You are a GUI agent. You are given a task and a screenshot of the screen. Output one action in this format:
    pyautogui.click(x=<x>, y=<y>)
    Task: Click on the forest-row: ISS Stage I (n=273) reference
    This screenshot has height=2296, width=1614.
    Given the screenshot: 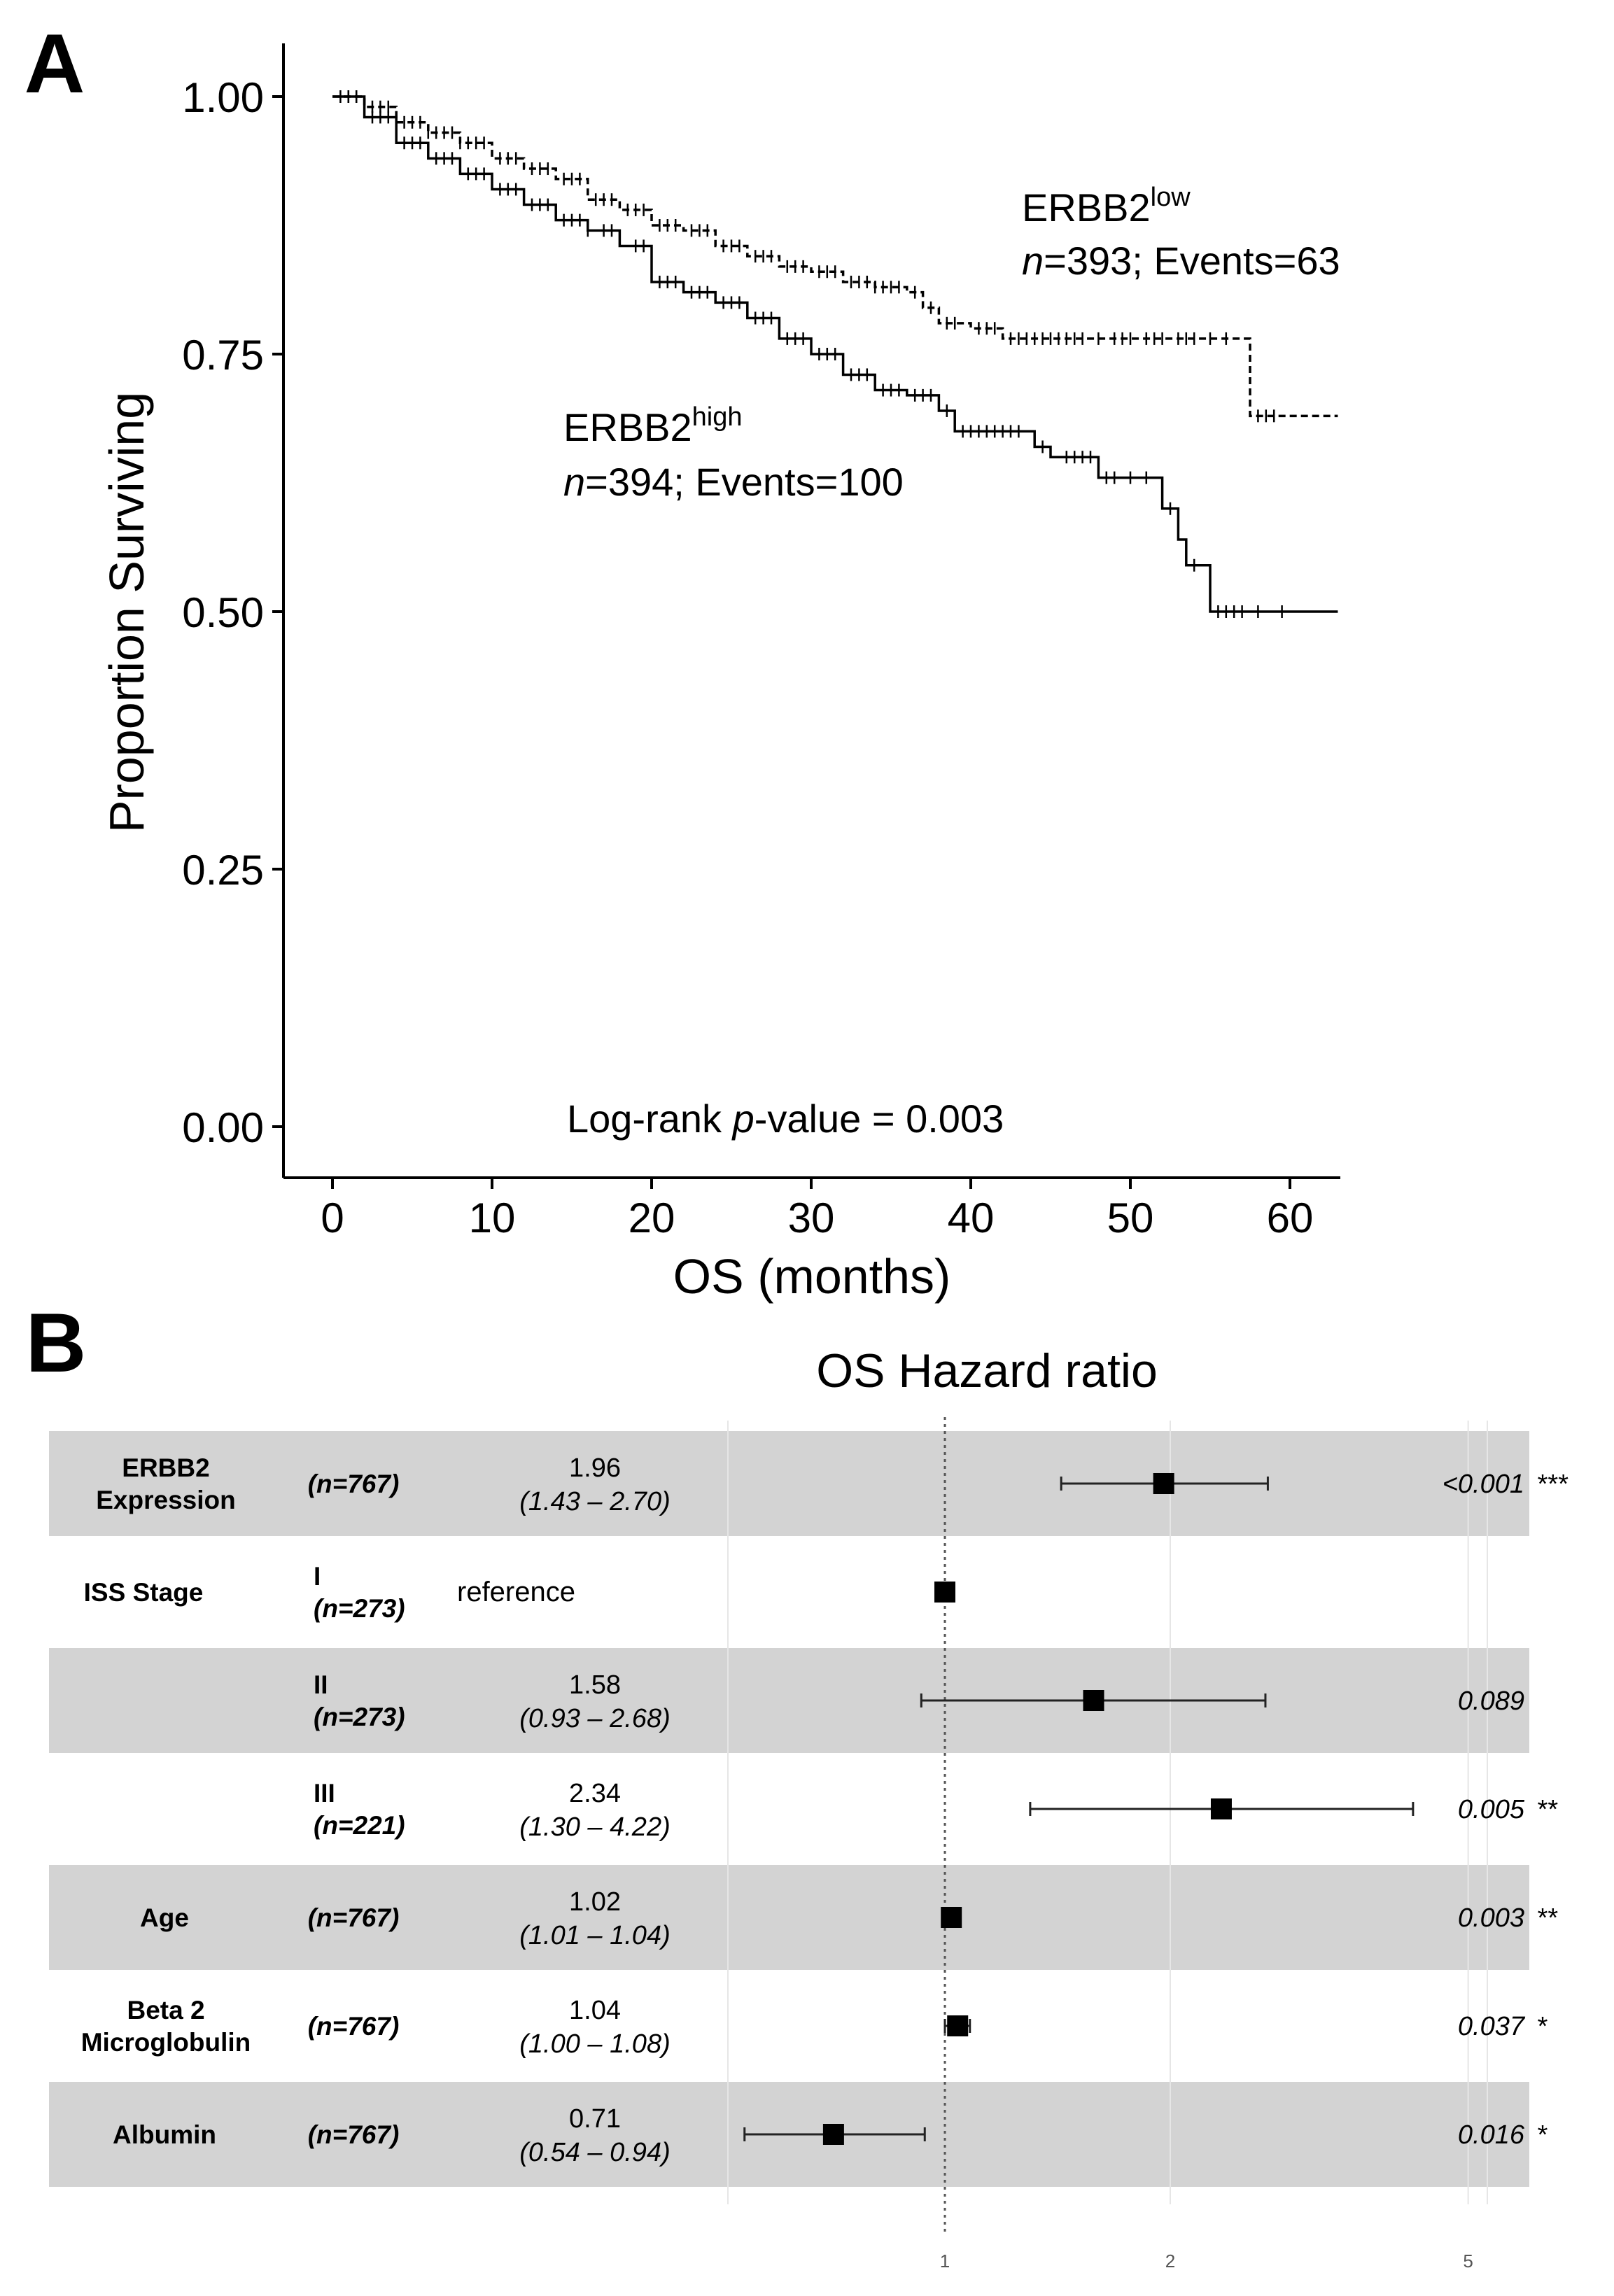 What is the action you would take?
    pyautogui.click(x=519, y=1592)
    